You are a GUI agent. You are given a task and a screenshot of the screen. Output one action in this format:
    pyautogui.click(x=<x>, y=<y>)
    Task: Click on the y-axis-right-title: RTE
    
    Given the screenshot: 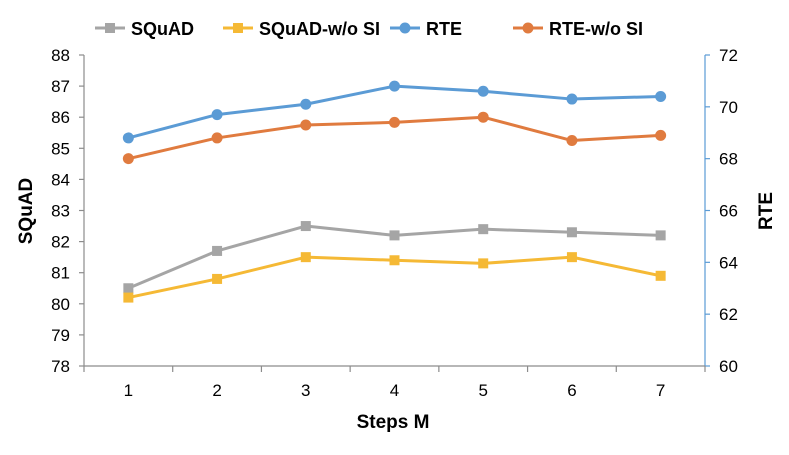 What is the action you would take?
    pyautogui.click(x=766, y=211)
    